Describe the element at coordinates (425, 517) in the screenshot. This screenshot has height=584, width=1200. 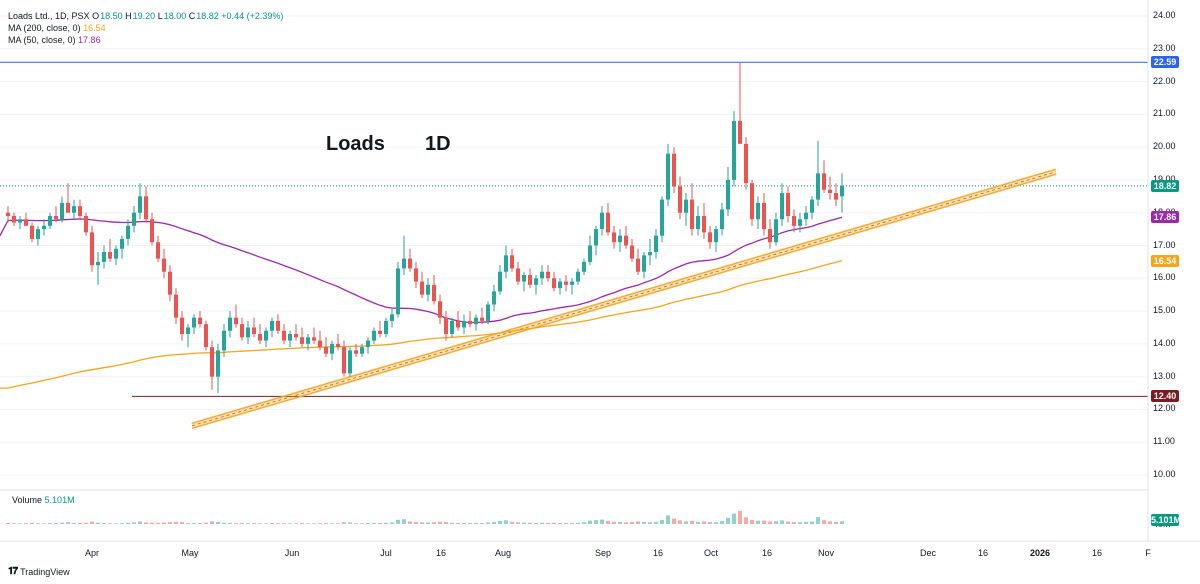
I see `volume-bars` at that location.